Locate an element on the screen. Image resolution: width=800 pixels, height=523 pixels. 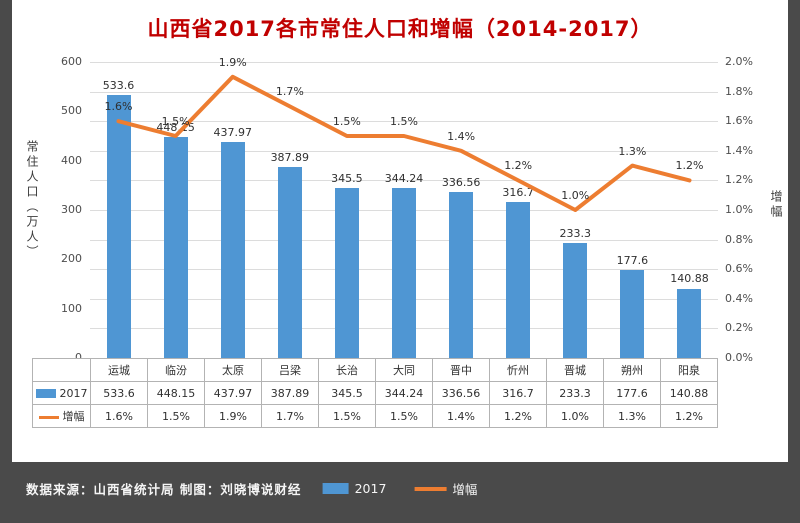
left-tick-label: 400 is located at coordinates (71, 160).